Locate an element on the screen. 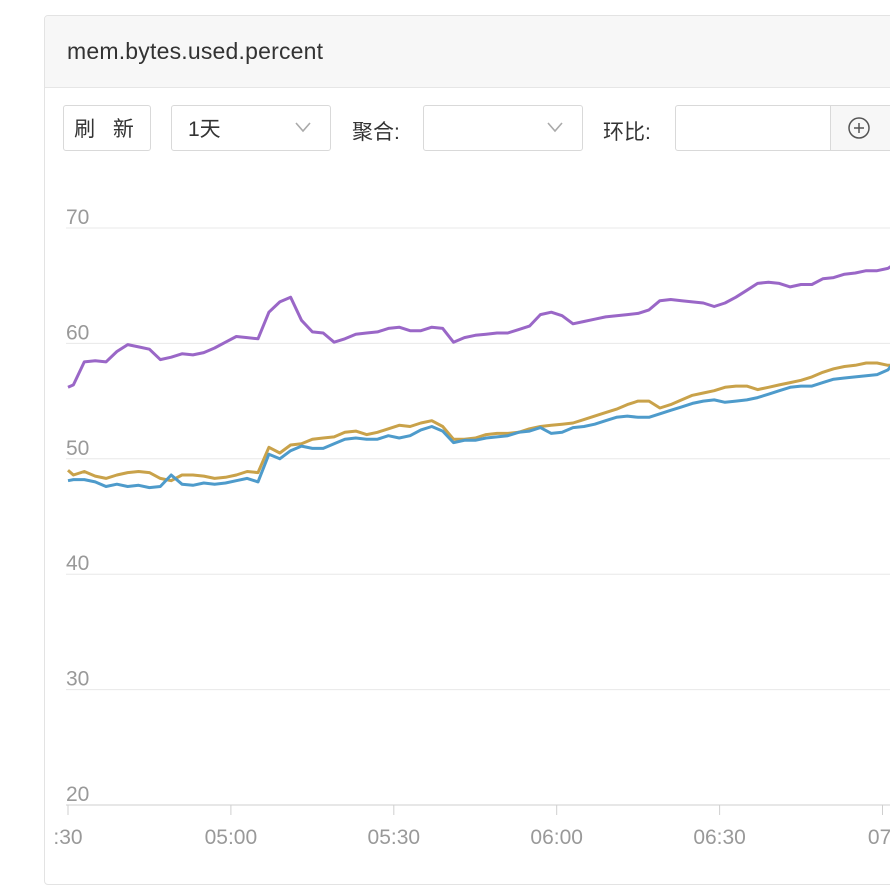  x-axis: :30 05:00 05:30 06:00 06:30 07: is located at coordinates (471, 827).